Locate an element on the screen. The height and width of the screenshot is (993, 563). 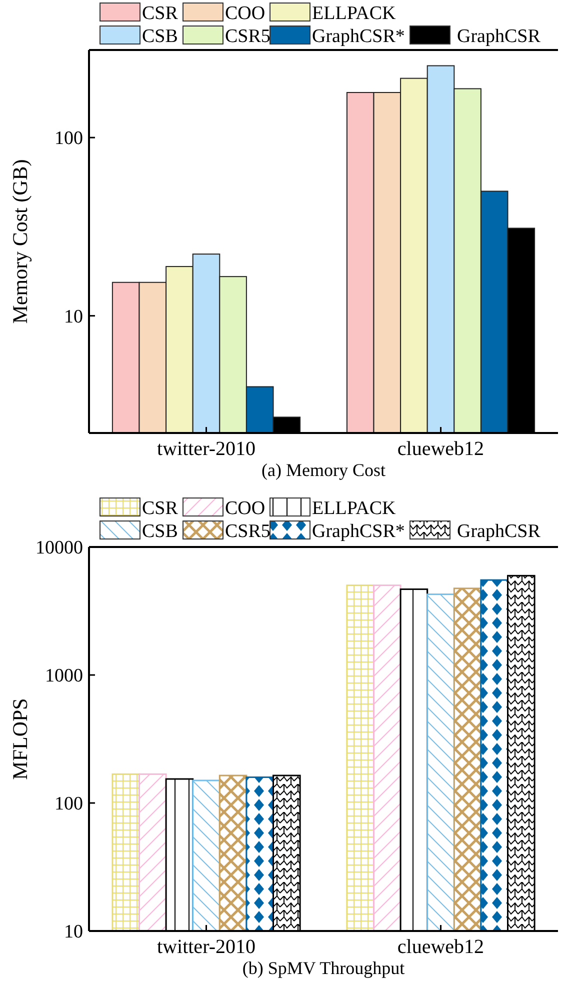
x-axis-title: (a) Memory Cost is located at coordinates (324, 470).